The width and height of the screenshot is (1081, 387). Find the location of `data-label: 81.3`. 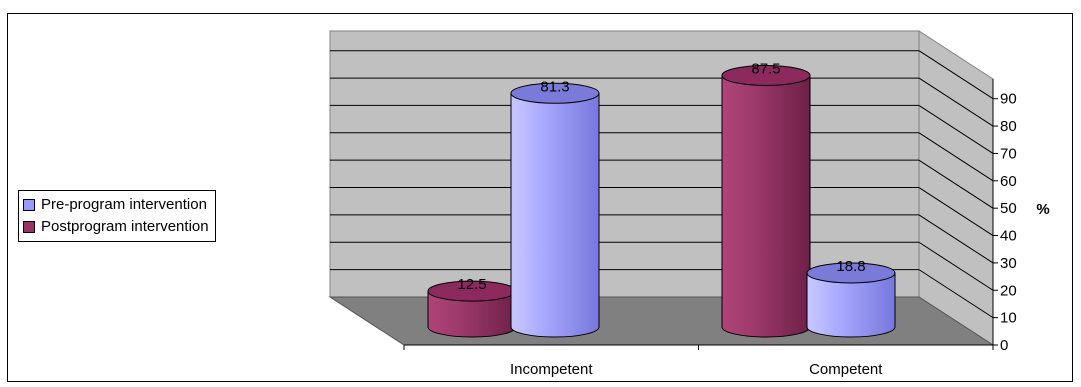

data-label: 81.3 is located at coordinates (554, 86).